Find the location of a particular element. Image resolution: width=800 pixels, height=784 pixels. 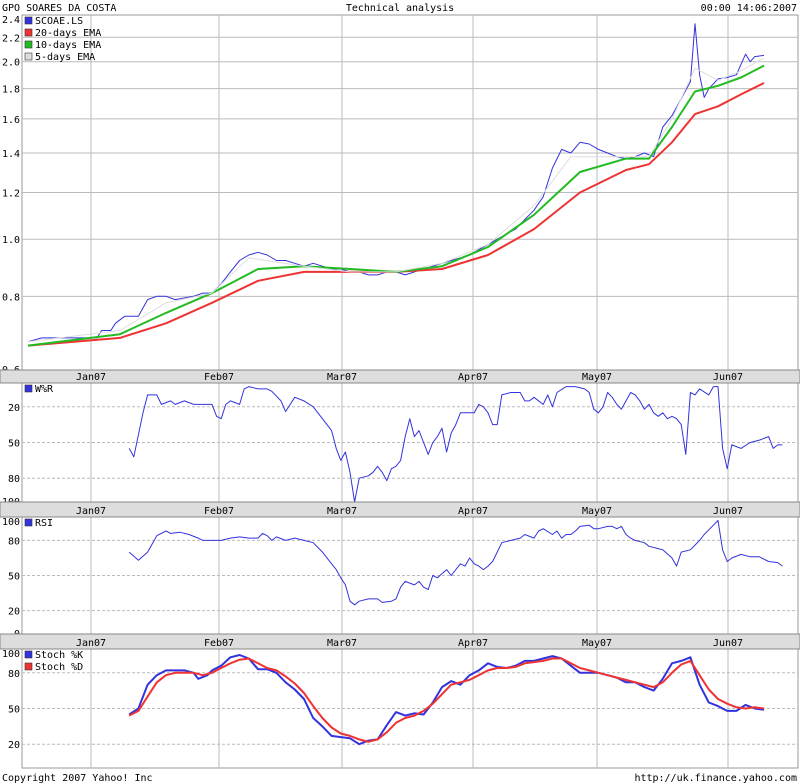

legend-label: RSI is located at coordinates (44, 523).